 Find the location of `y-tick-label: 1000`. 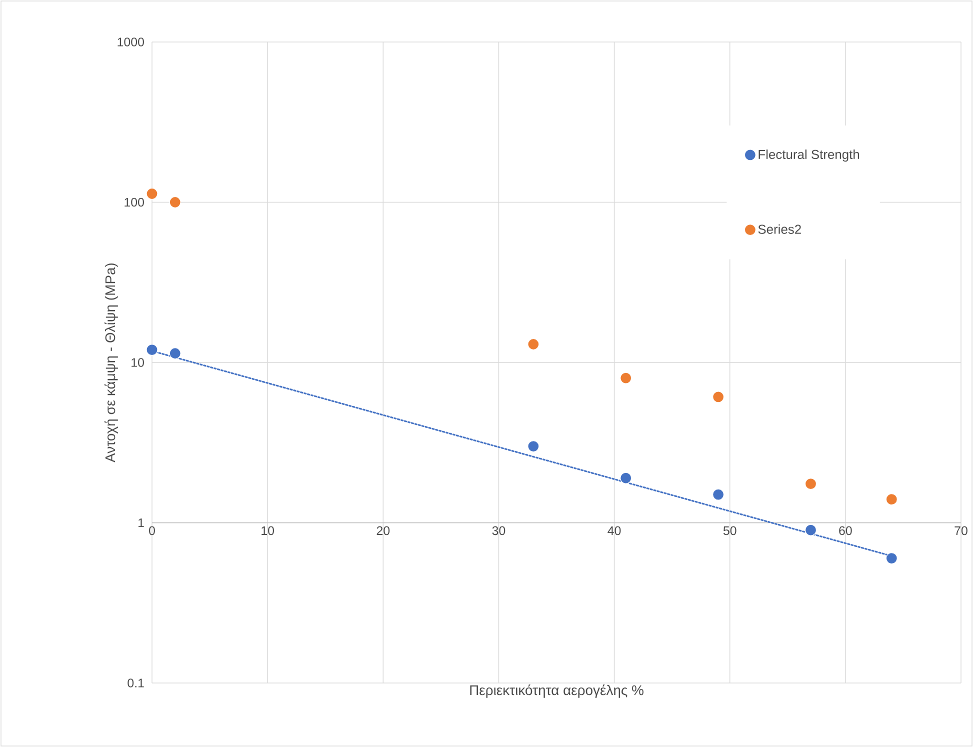

y-tick-label: 1000 is located at coordinates (131, 42).